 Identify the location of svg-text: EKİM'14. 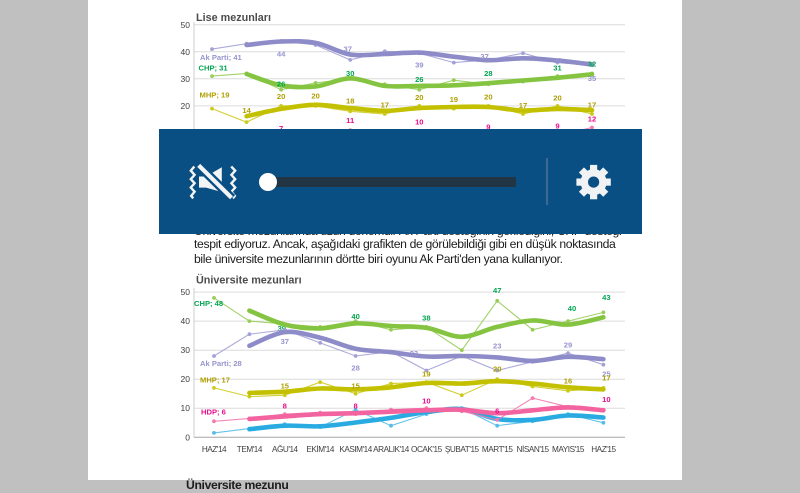
(320, 449).